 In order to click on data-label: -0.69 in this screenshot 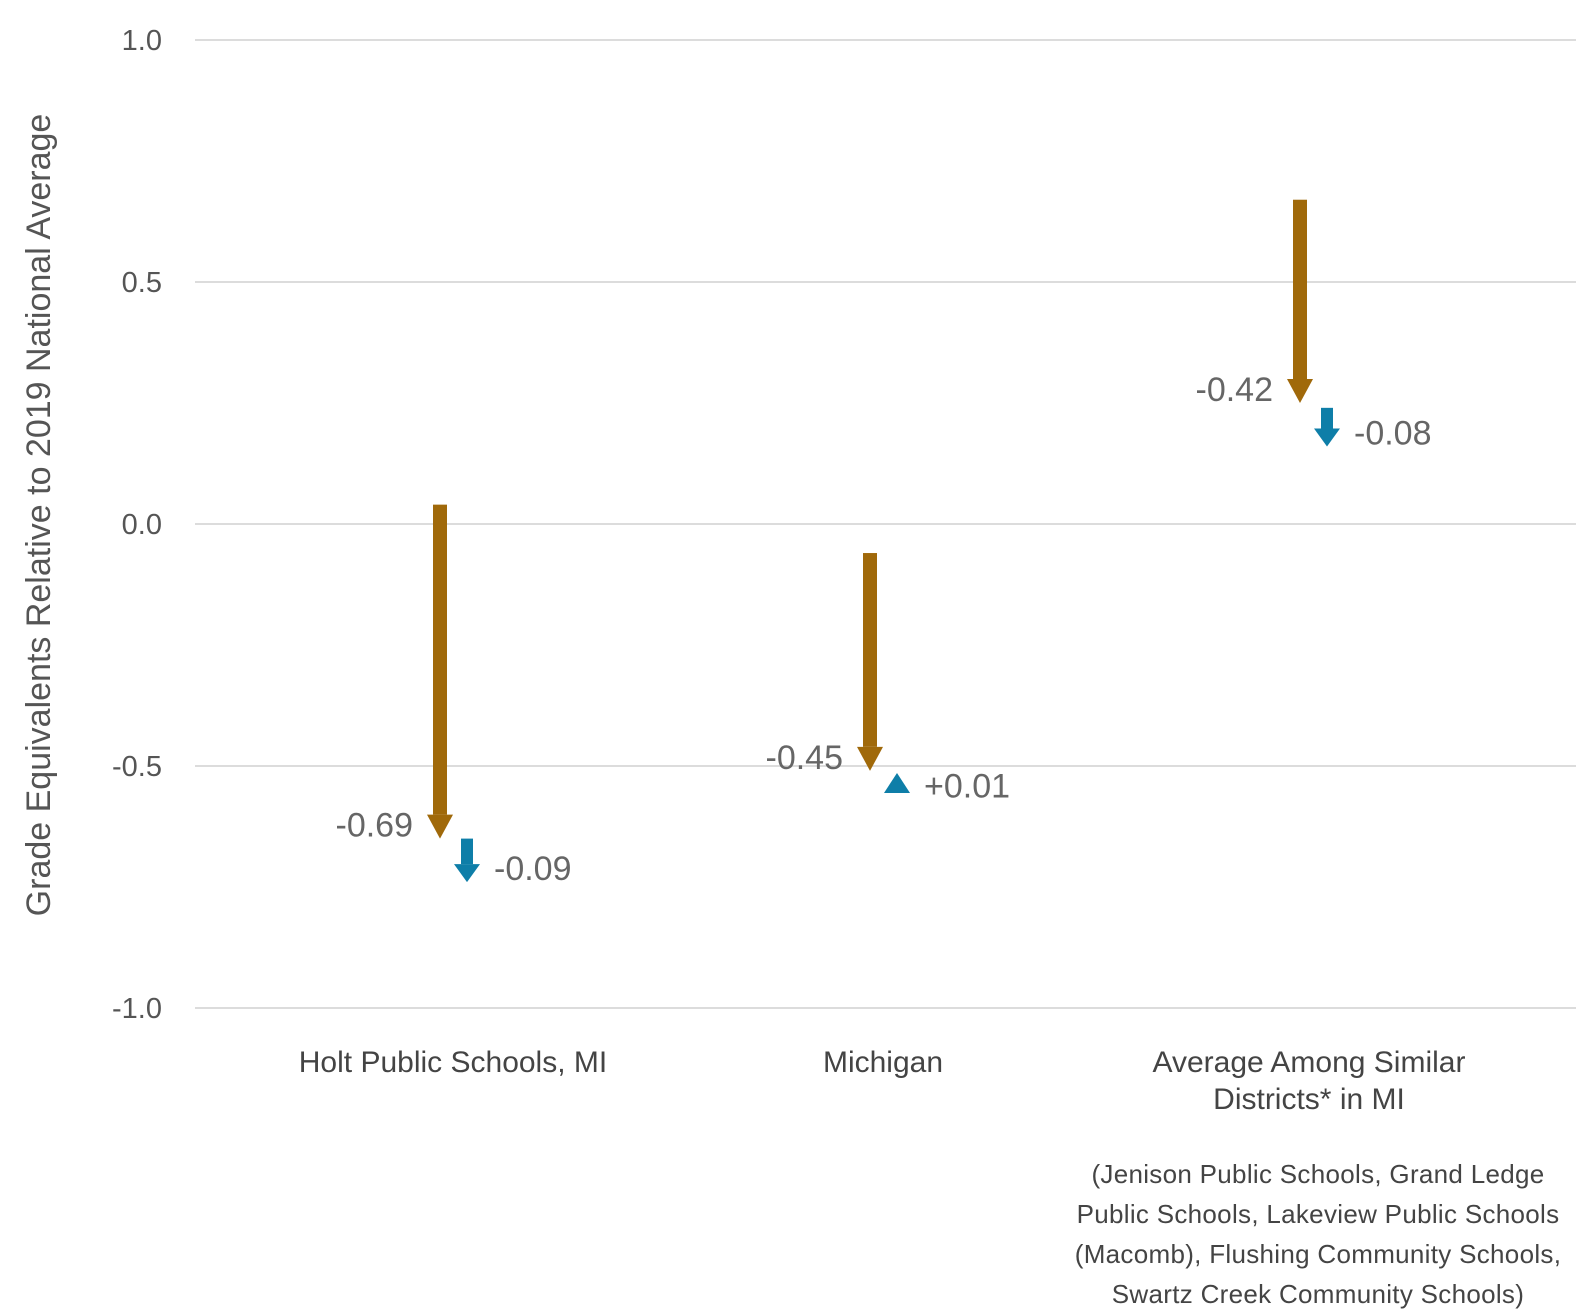, I will do `click(375, 826)`.